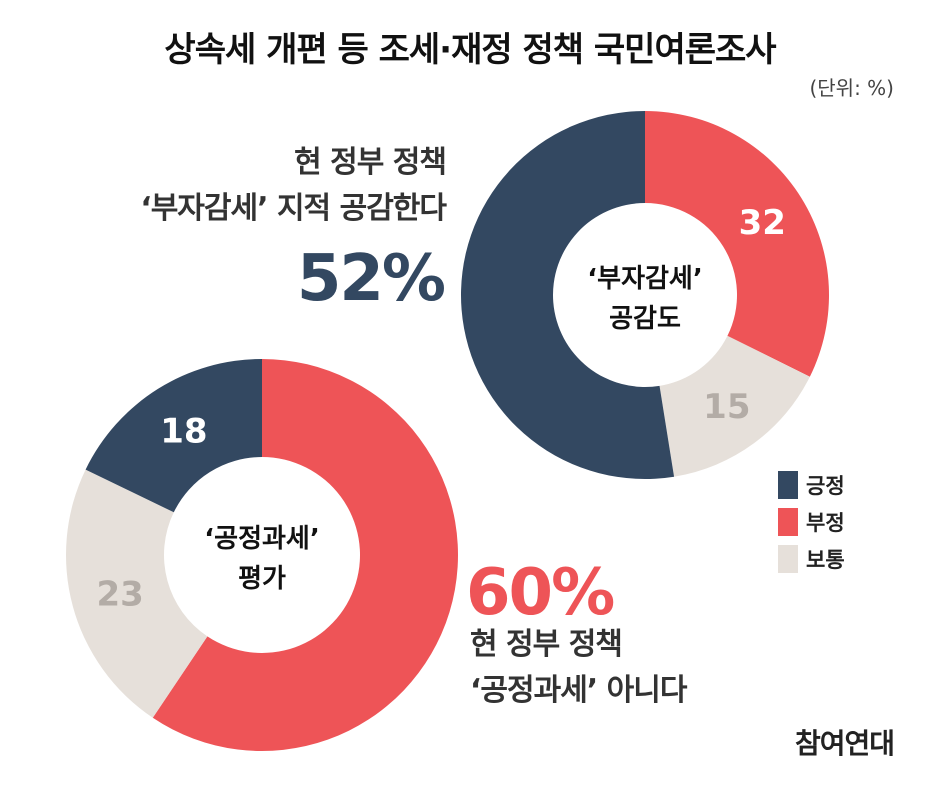  Describe the element at coordinates (119, 594) in the screenshot. I see `donut-2-label-보통: 23` at that location.